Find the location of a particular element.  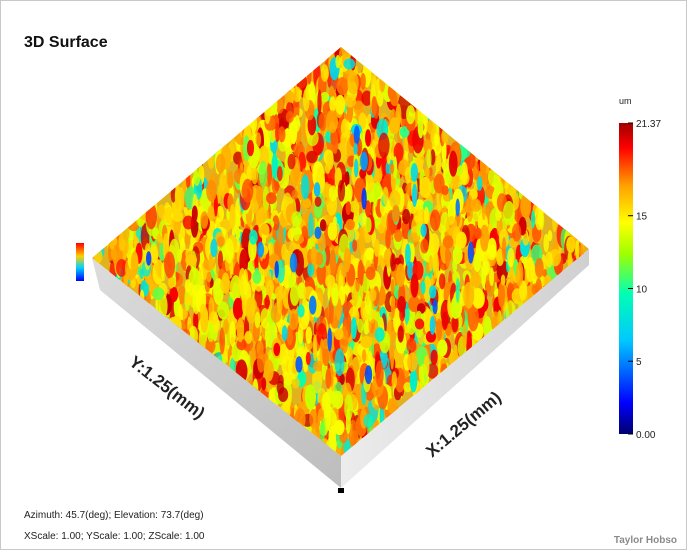

colorbar-tick-label: 5 is located at coordinates (639, 362).